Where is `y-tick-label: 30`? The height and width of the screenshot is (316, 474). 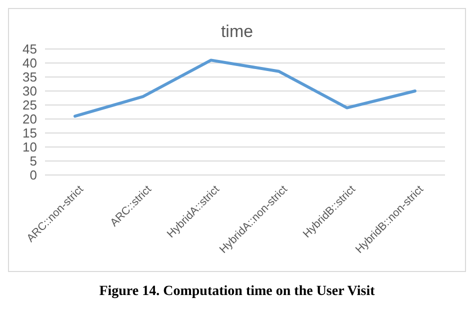 y-tick-label: 30 is located at coordinates (29, 91).